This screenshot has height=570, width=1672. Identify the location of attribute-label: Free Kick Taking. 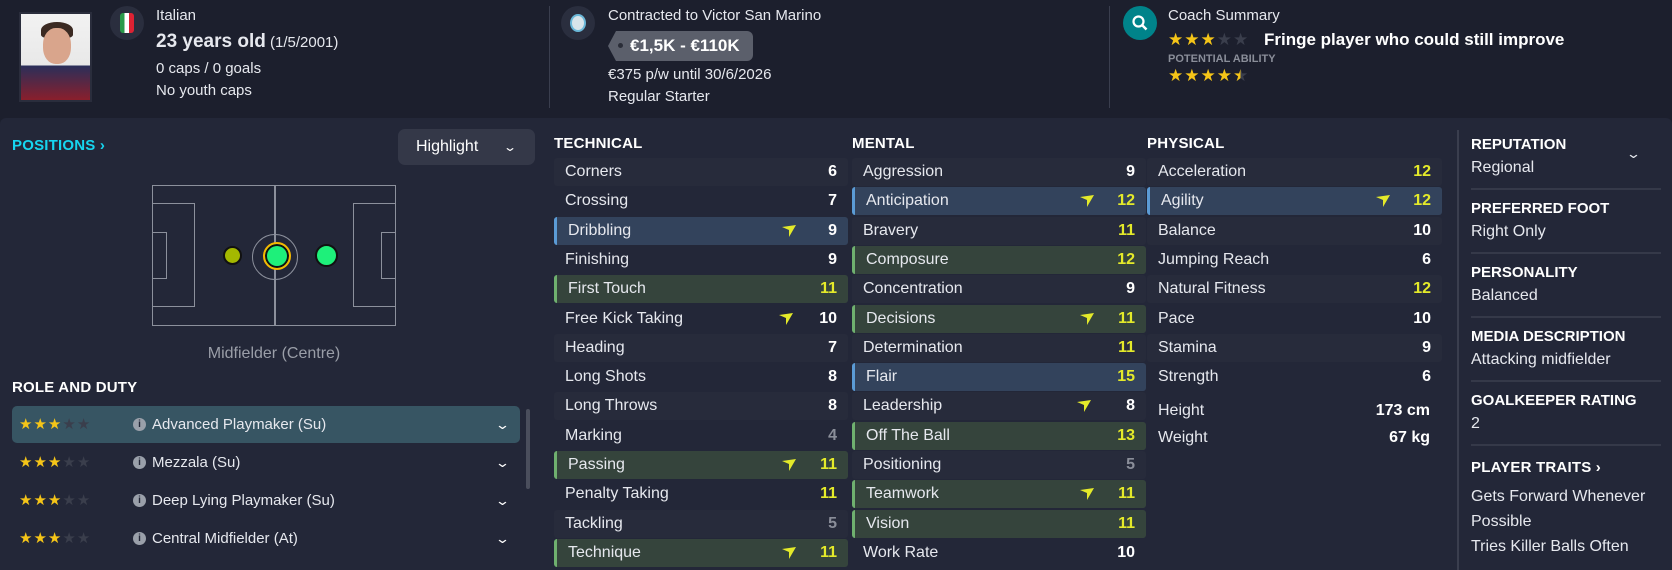
(624, 318).